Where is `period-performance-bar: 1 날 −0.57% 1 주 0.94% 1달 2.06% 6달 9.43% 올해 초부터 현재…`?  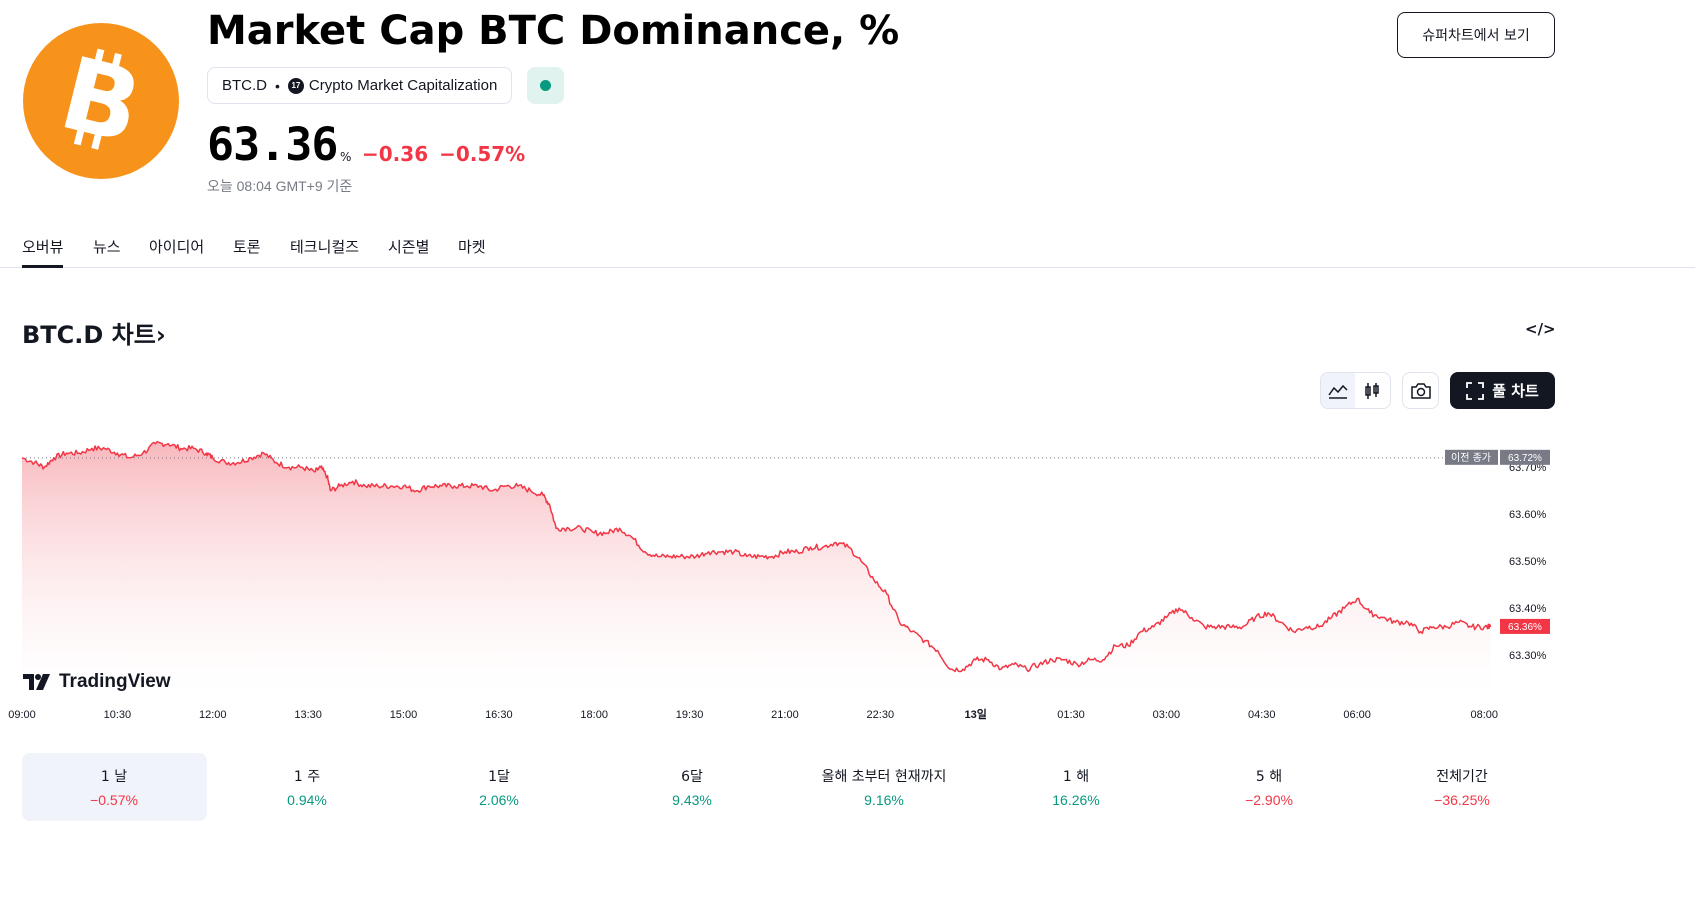 period-performance-bar: 1 날 −0.57% 1 주 0.94% 1달 2.06% 6달 9.43% 올해 초부터 현재… is located at coordinates (788, 787).